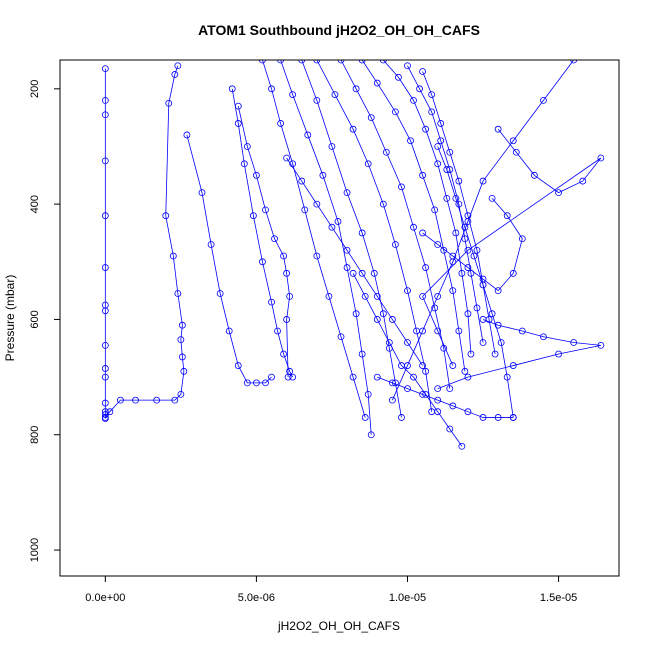 This screenshot has width=650, height=650. I want to click on x-tick-label: 1.0e-05, so click(407, 598).